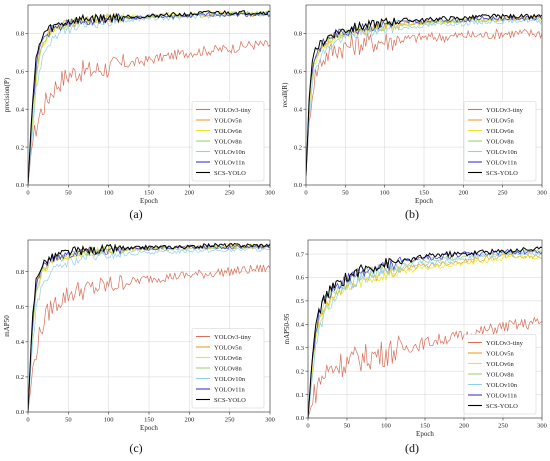  What do you see at coordinates (300, 348) in the screenshot?
I see `y-tick-label: 0.3` at bounding box center [300, 348].